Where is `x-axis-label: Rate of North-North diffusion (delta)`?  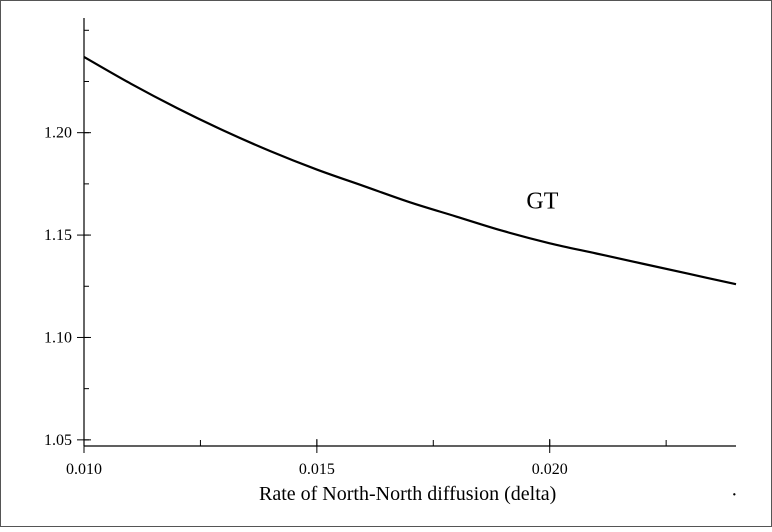
x-axis-label: Rate of North-North diffusion (delta) is located at coordinates (407, 494).